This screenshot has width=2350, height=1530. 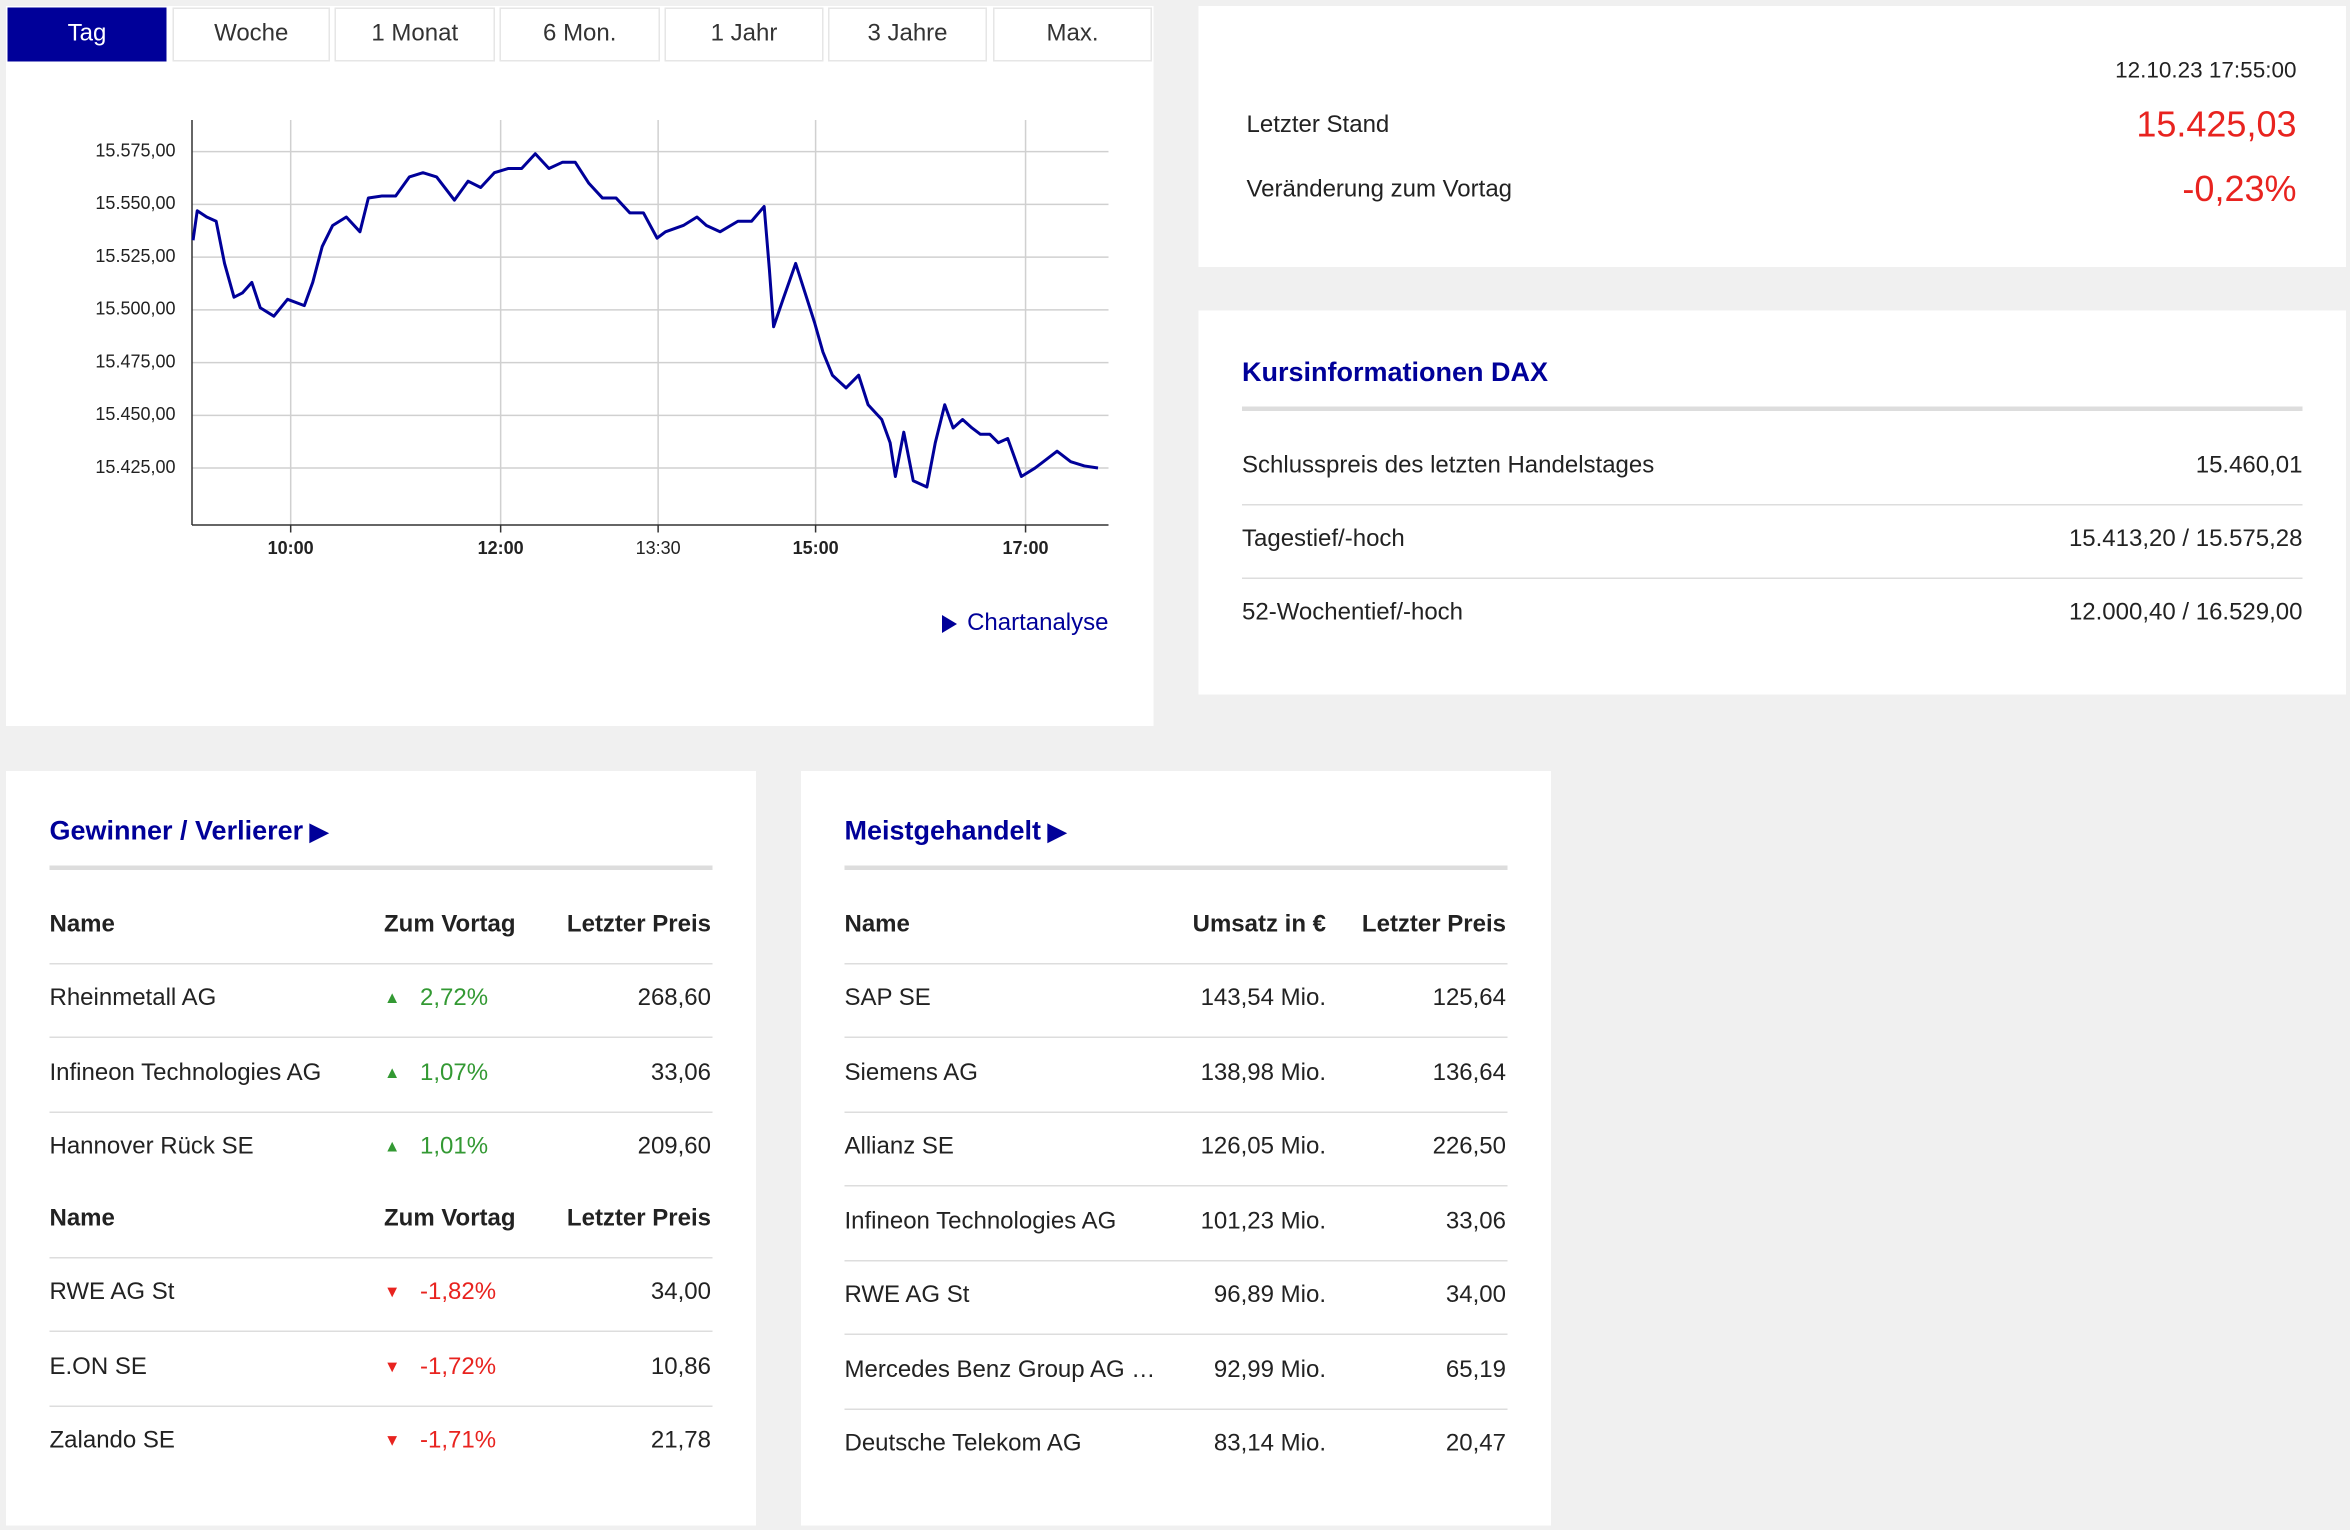 What do you see at coordinates (1379, 190) in the screenshot?
I see `quote-label: Veränderung zum Vortag` at bounding box center [1379, 190].